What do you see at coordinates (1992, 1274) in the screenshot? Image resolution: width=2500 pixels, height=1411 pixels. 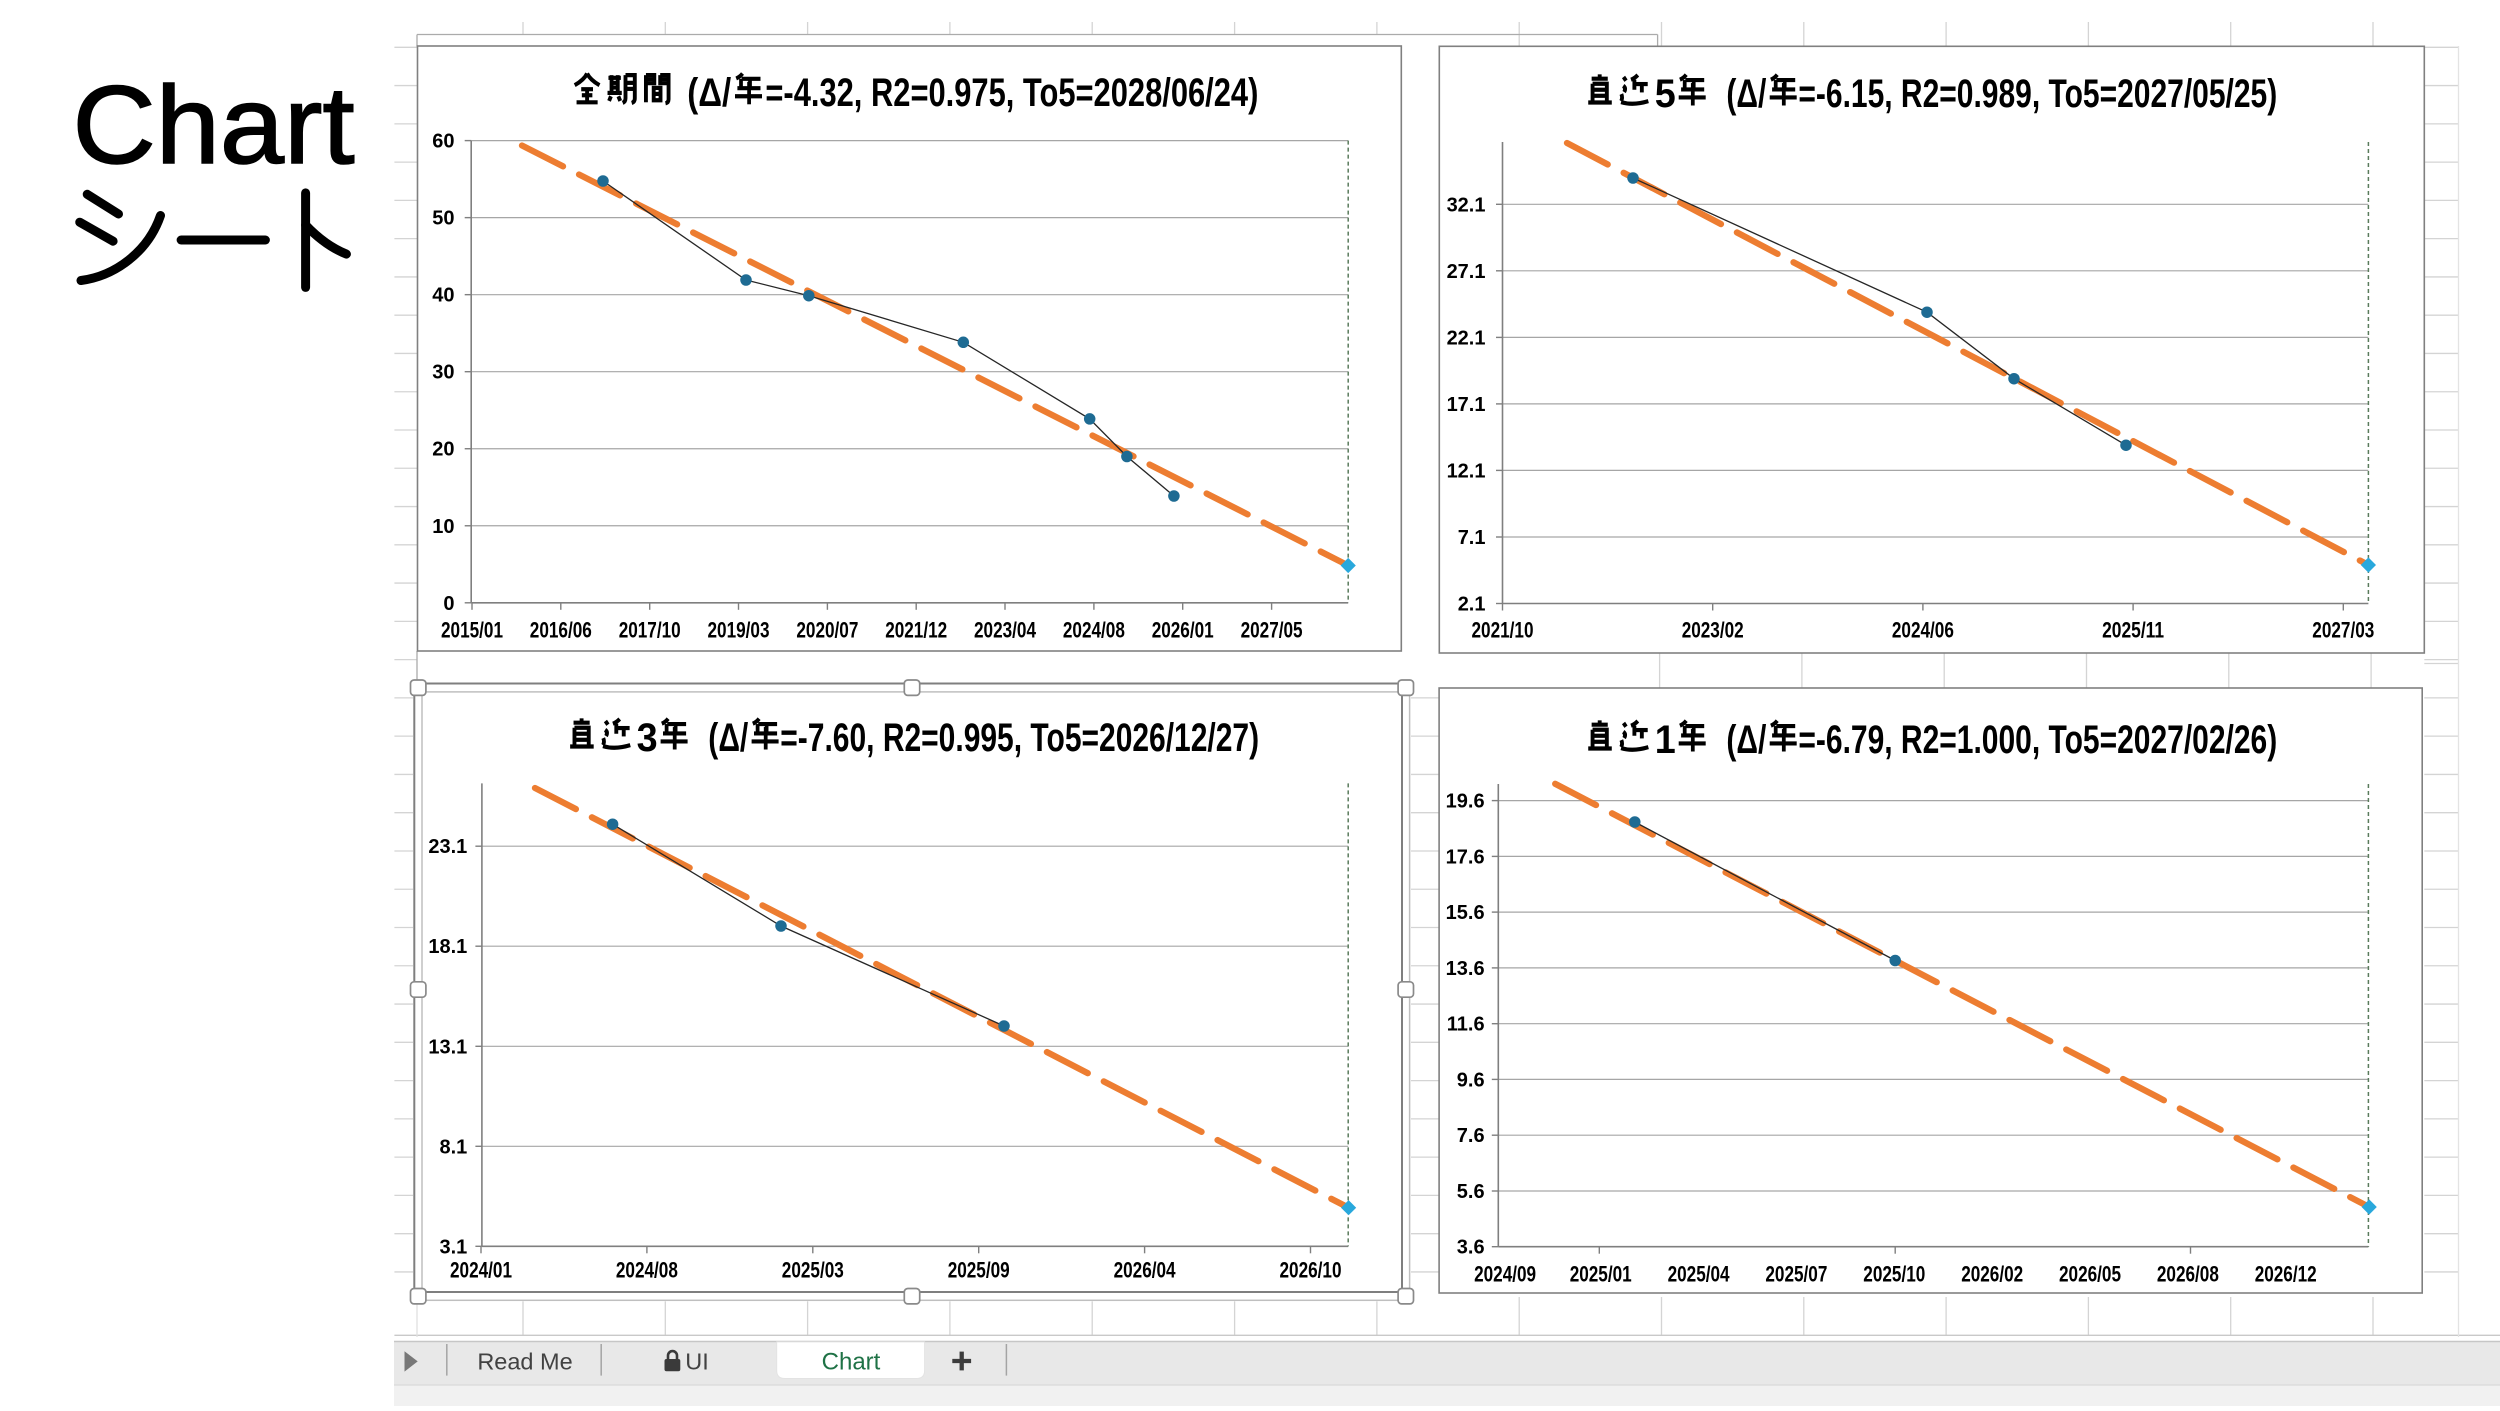 I see `svg-text: 2026/02` at bounding box center [1992, 1274].